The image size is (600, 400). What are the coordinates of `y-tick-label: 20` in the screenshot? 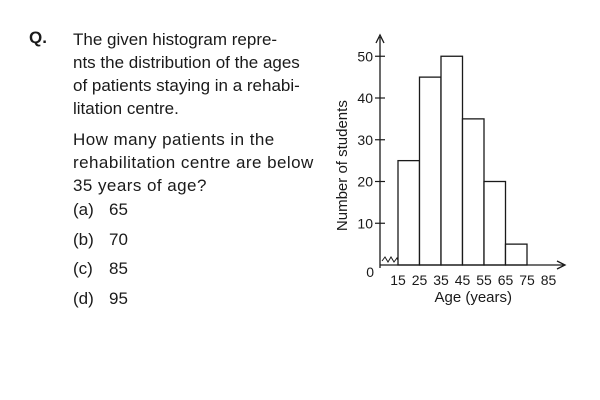 It's located at (365, 182).